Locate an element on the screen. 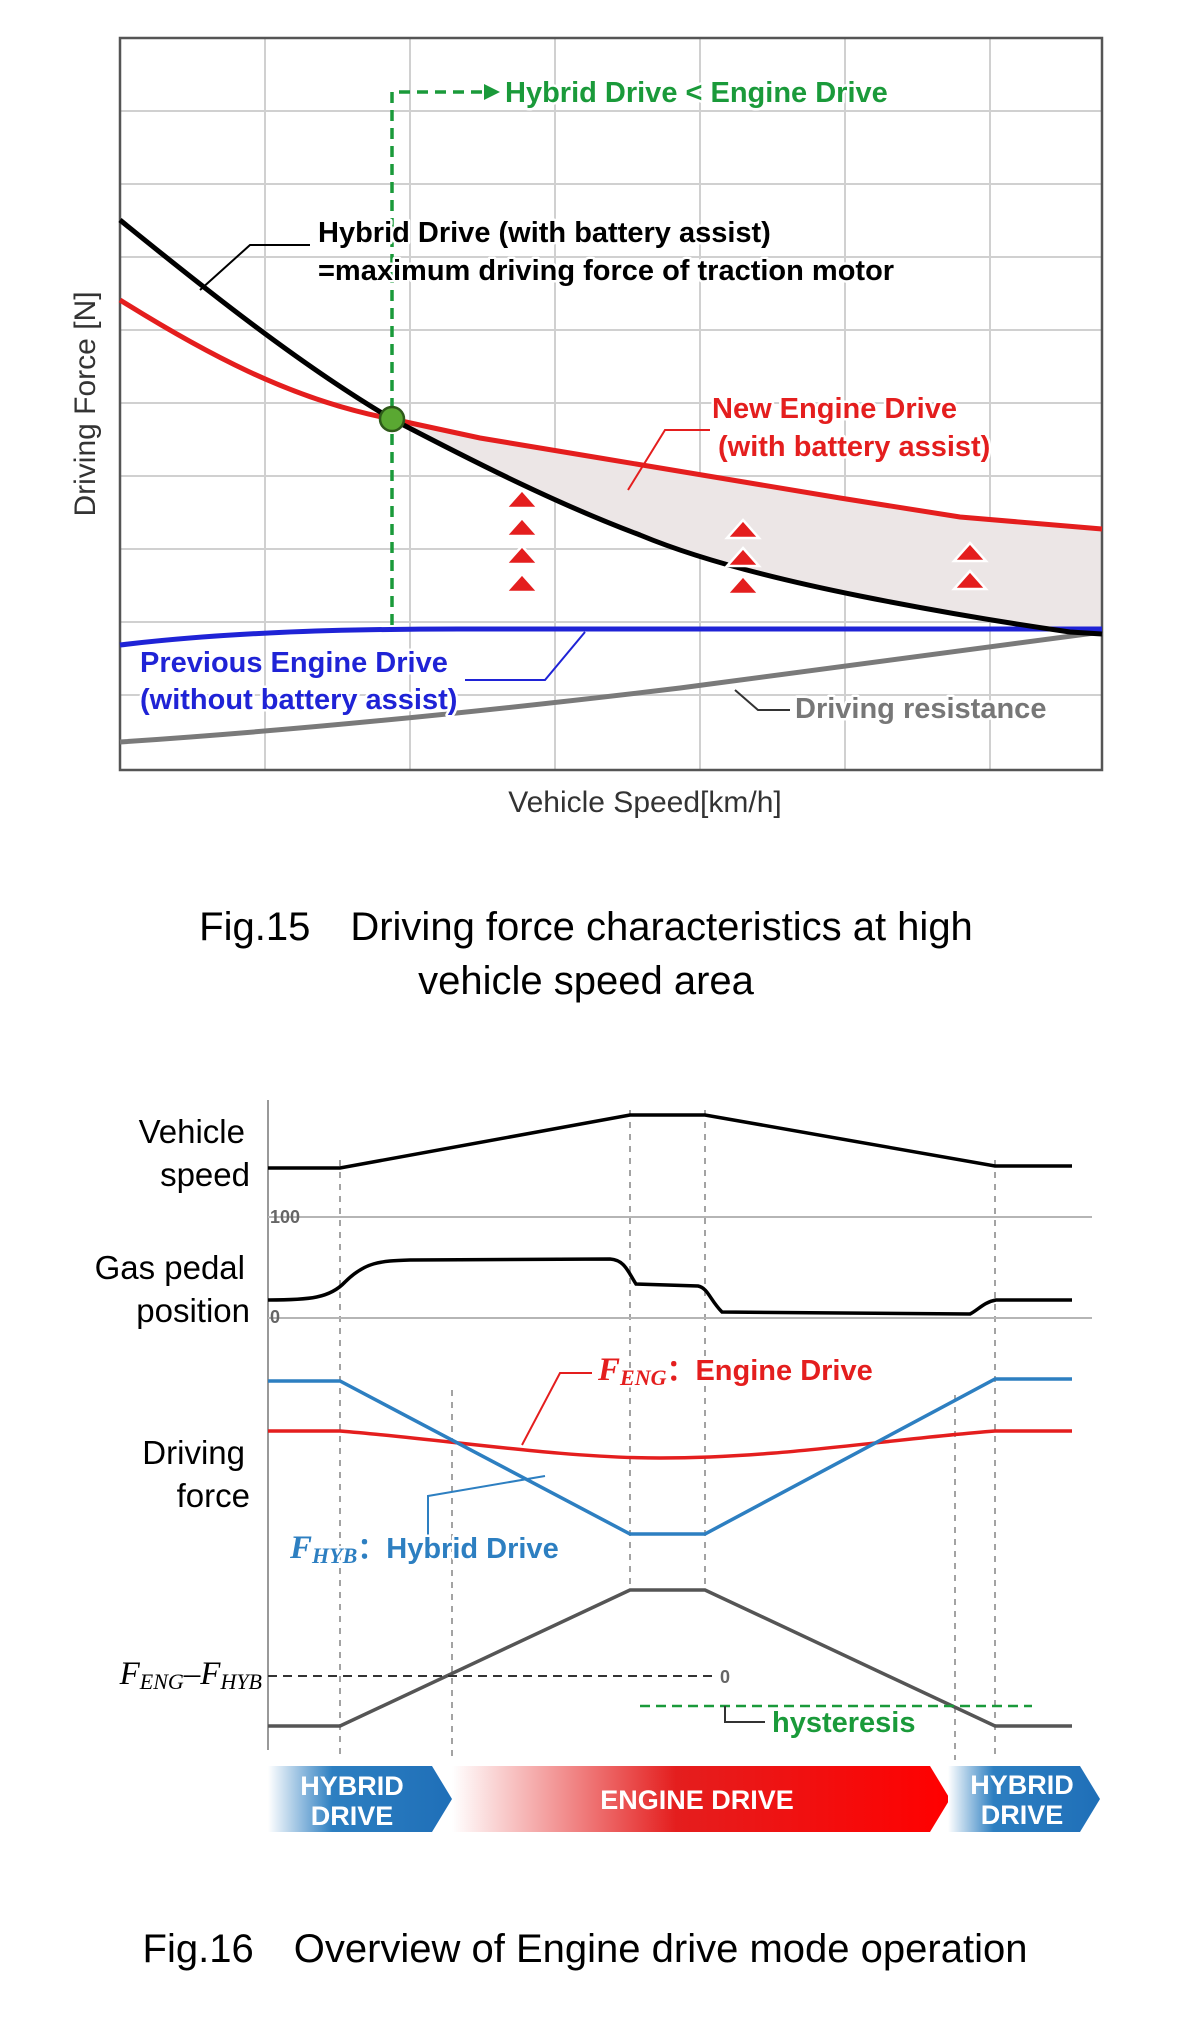 The width and height of the screenshot is (1179, 2023). driving-force-row-label-1: Driving is located at coordinates (193, 1452).